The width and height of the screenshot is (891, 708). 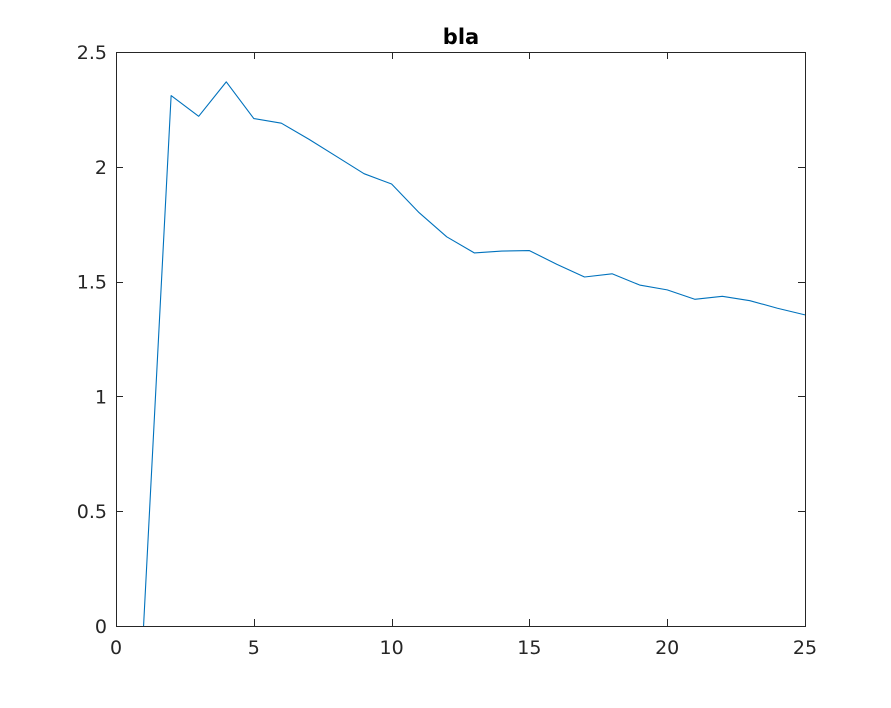 What do you see at coordinates (101, 168) in the screenshot?
I see `y-tick-label: 2` at bounding box center [101, 168].